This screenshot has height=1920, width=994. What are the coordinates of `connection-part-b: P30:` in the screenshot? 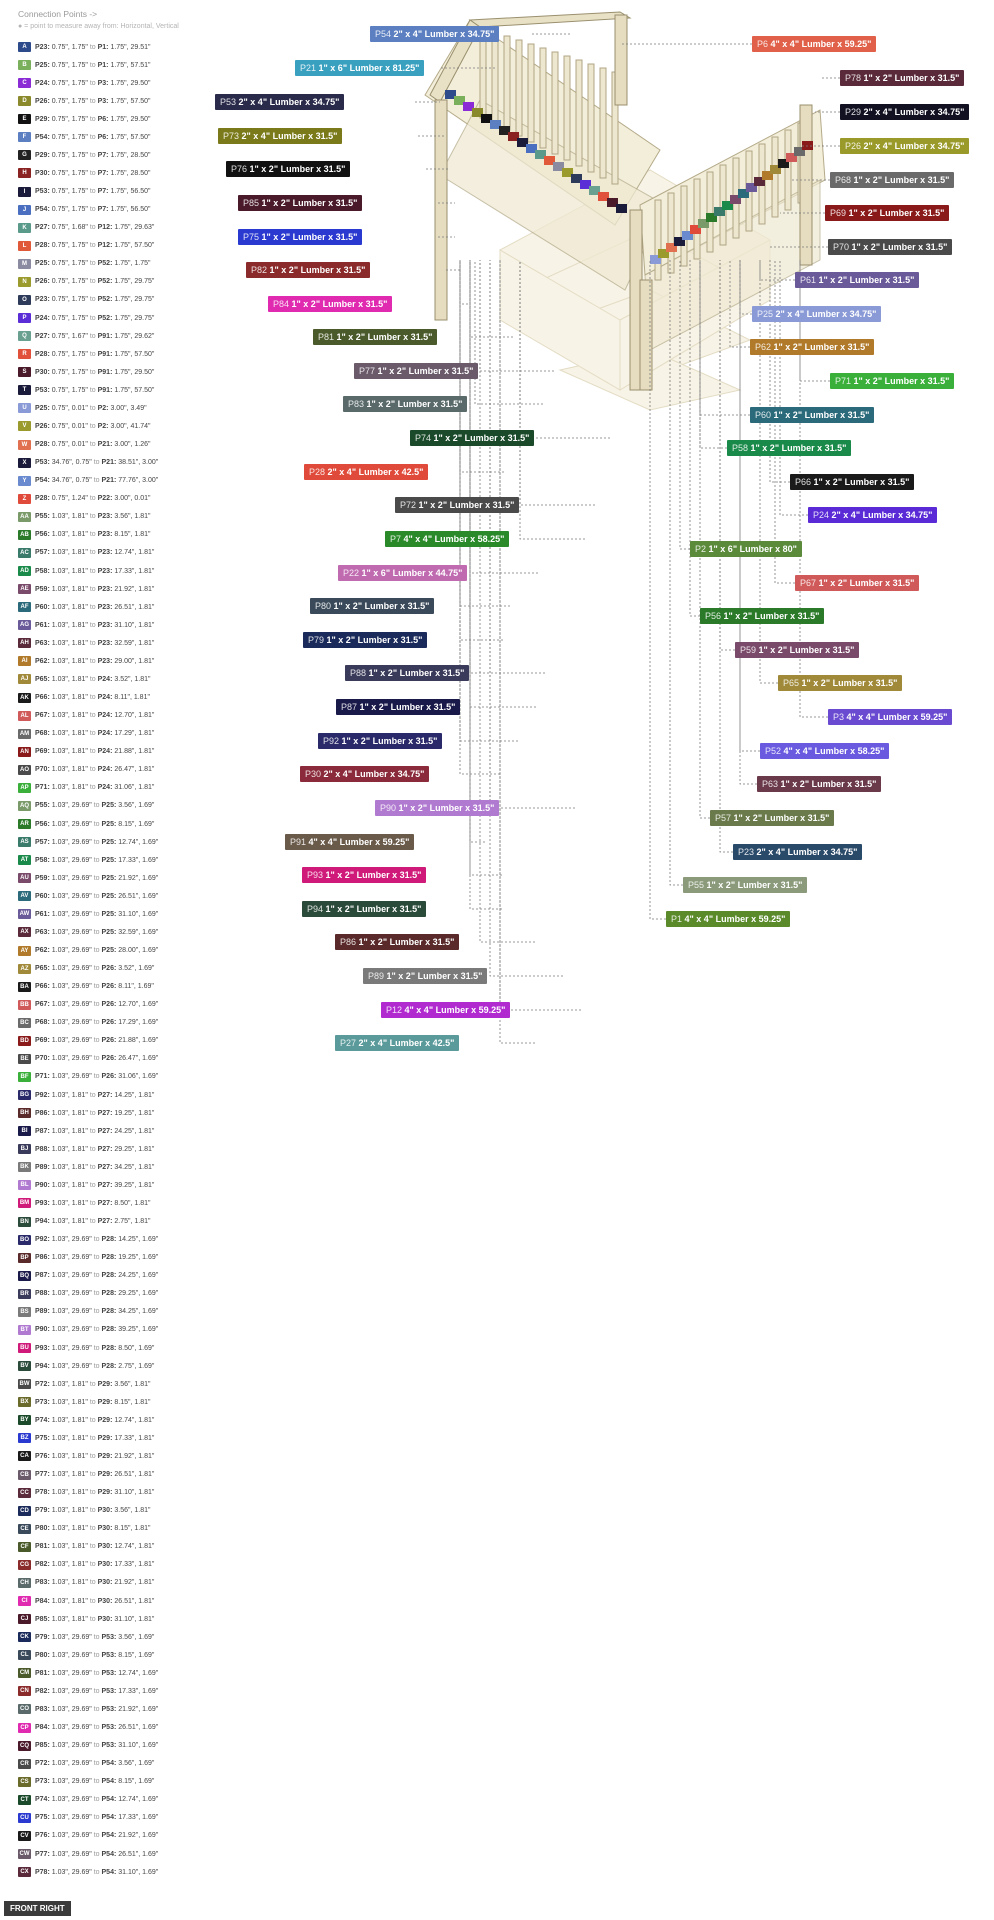 It's located at (105, 1583).